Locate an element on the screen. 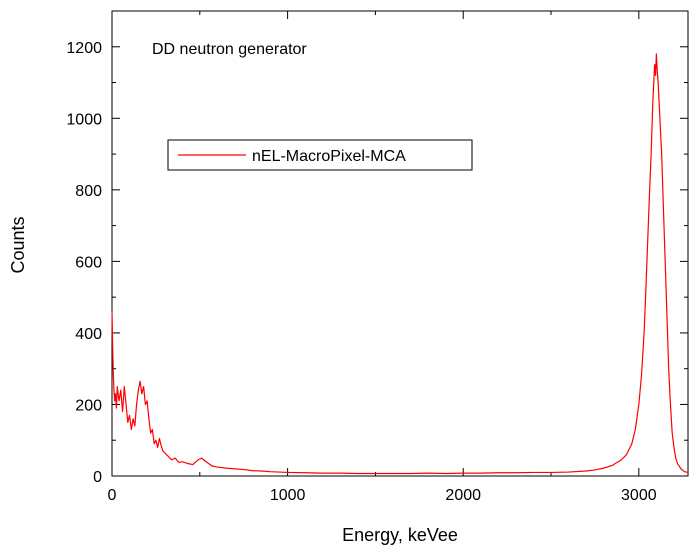 This screenshot has width=689, height=551. y-tick-label: 1000 is located at coordinates (84, 119).